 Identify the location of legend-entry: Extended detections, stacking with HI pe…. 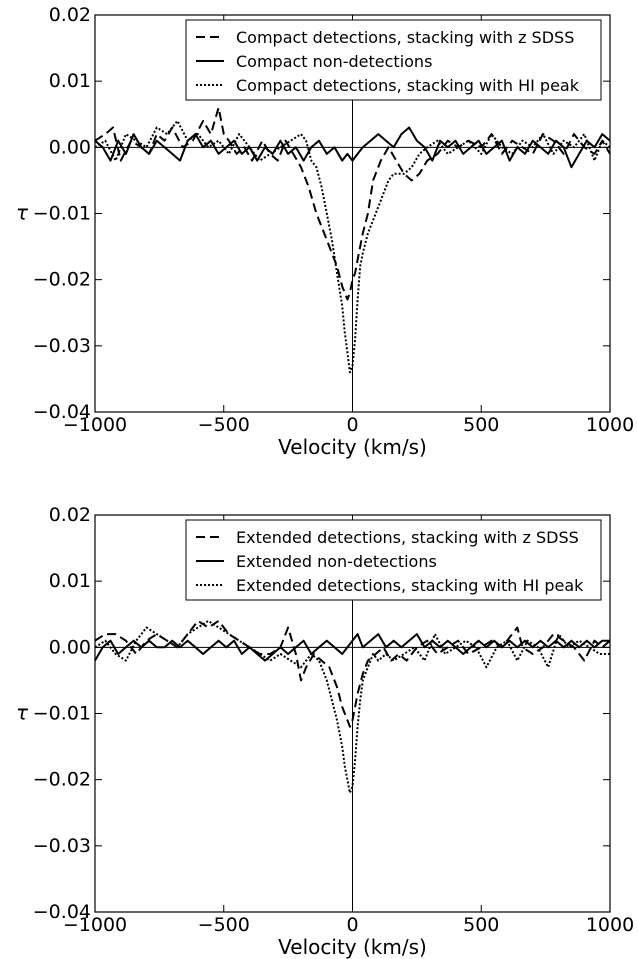
(410, 585).